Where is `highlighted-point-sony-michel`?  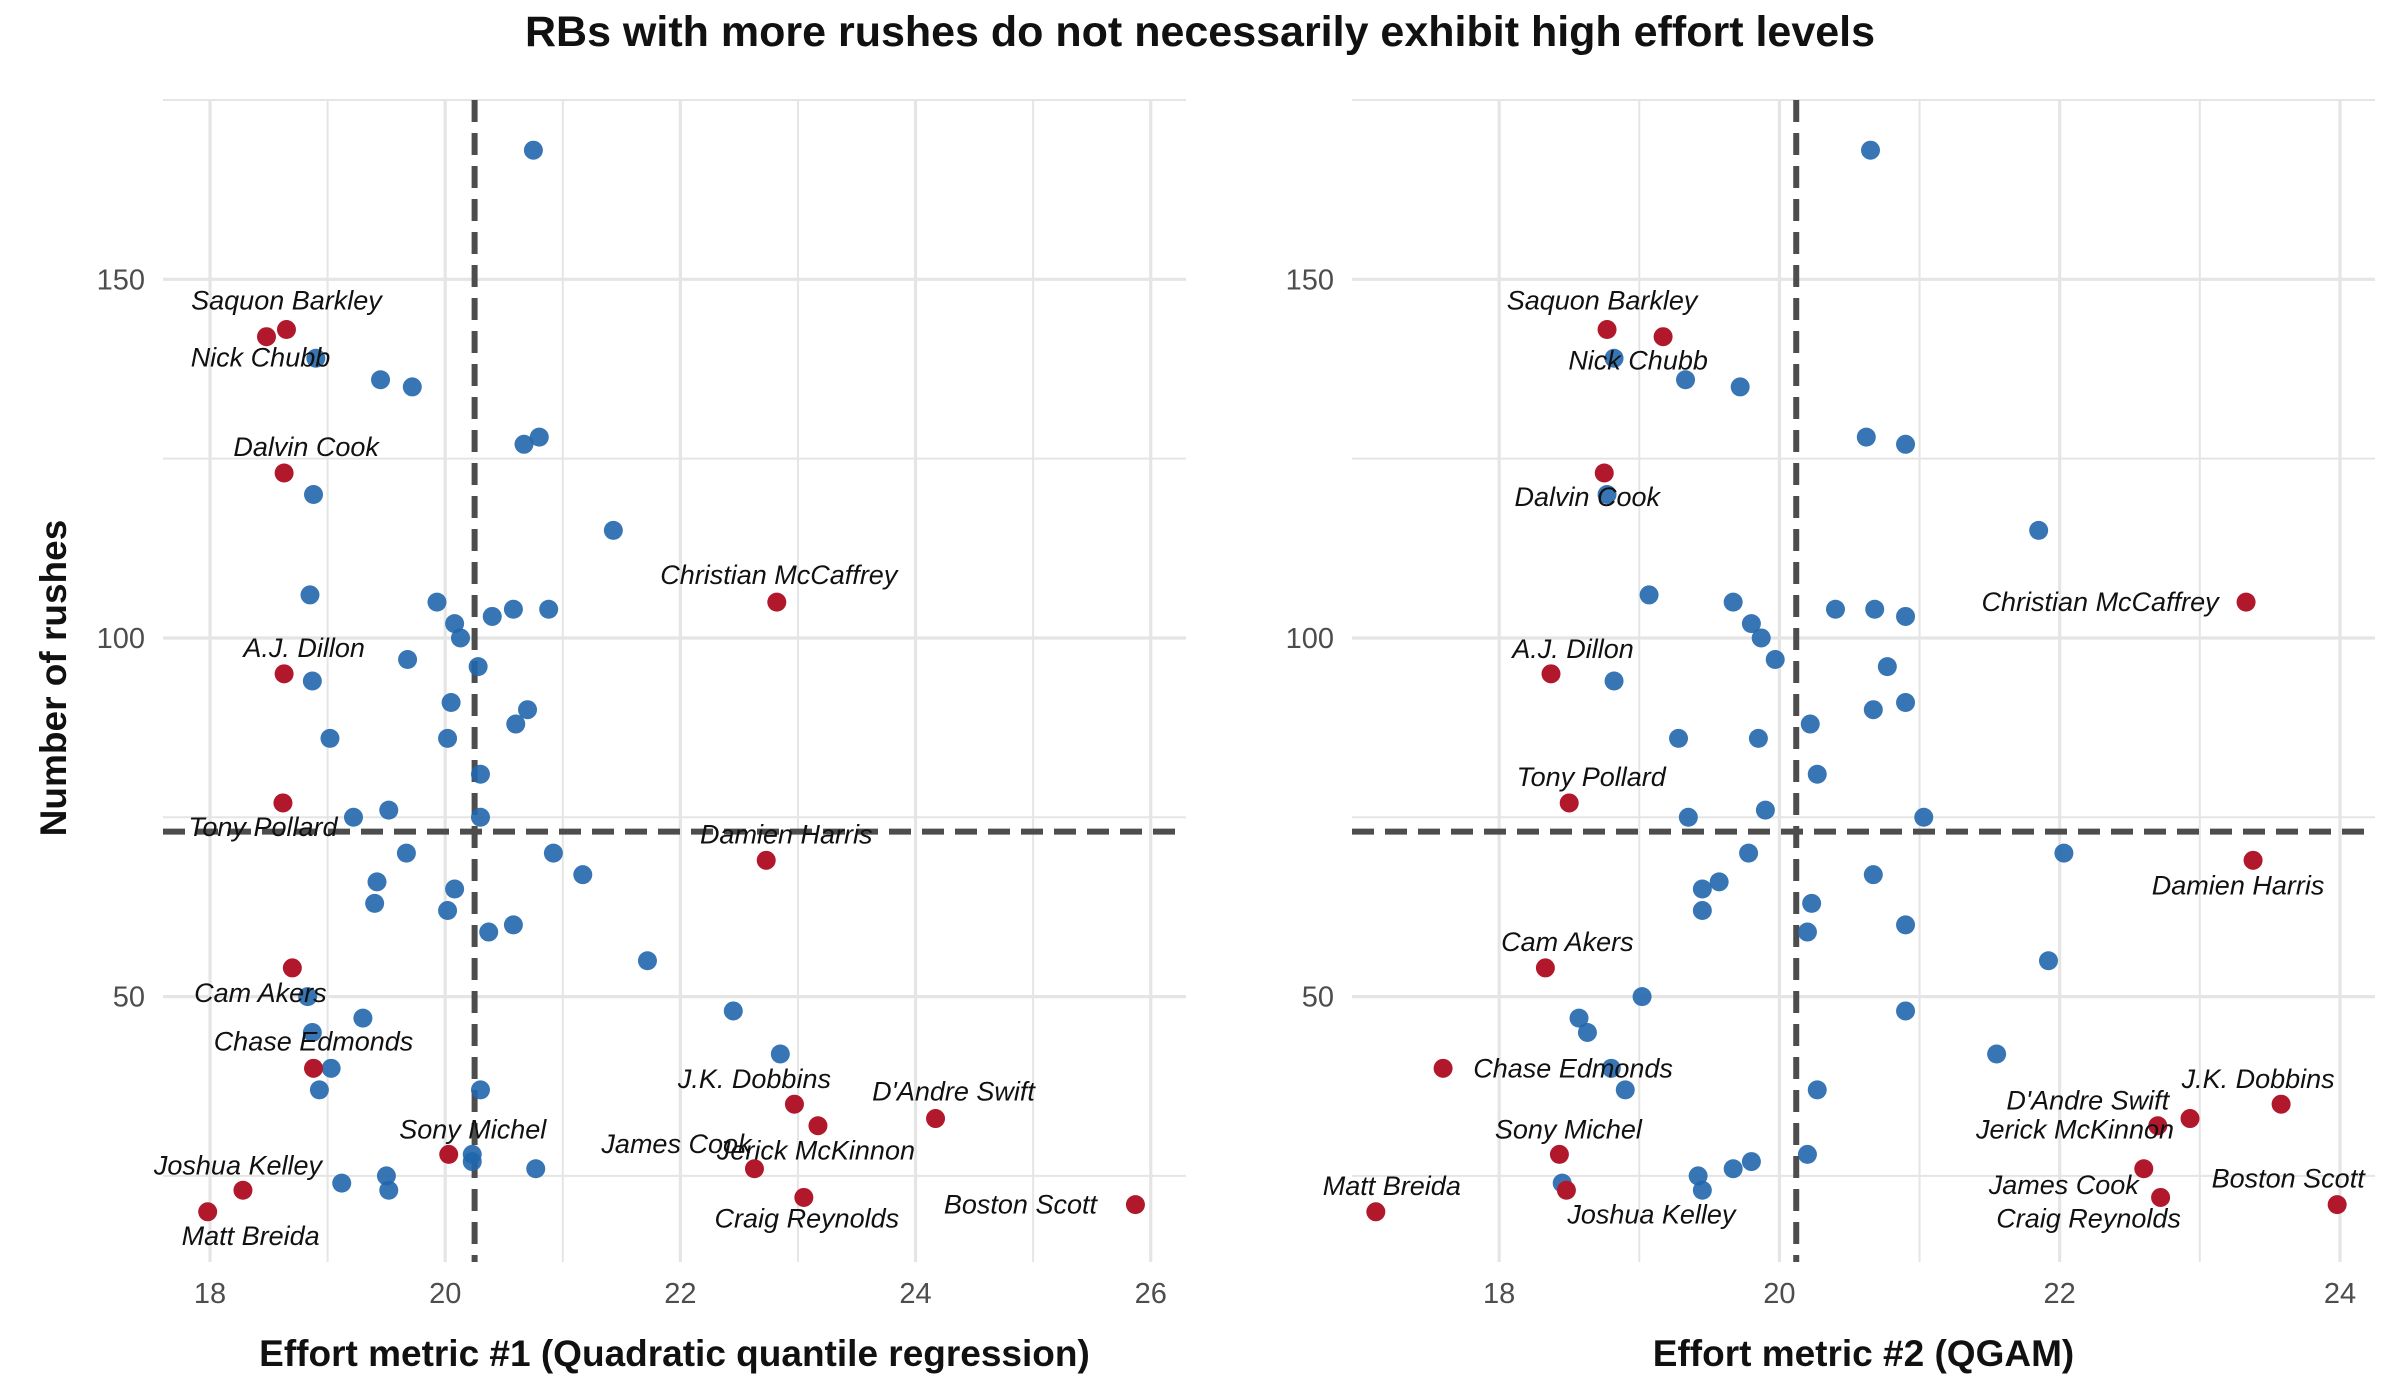
highlighted-point-sony-michel is located at coordinates (1559, 1154).